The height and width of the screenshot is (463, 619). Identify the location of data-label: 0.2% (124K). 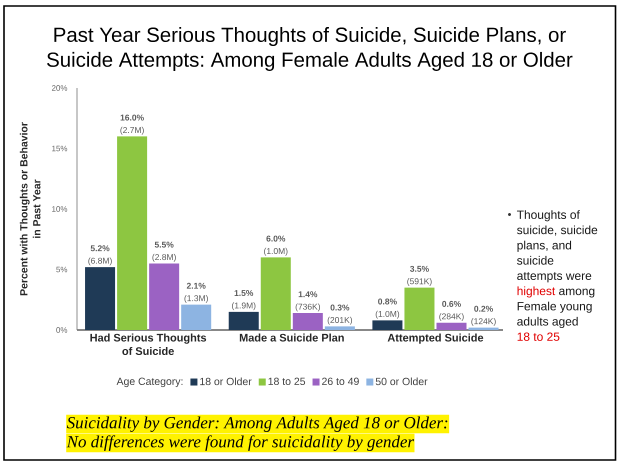
(483, 316).